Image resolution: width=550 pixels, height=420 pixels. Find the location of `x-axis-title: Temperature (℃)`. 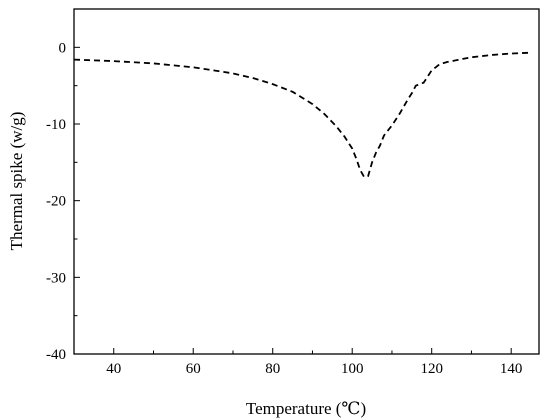

x-axis-title: Temperature (℃) is located at coordinates (306, 408).